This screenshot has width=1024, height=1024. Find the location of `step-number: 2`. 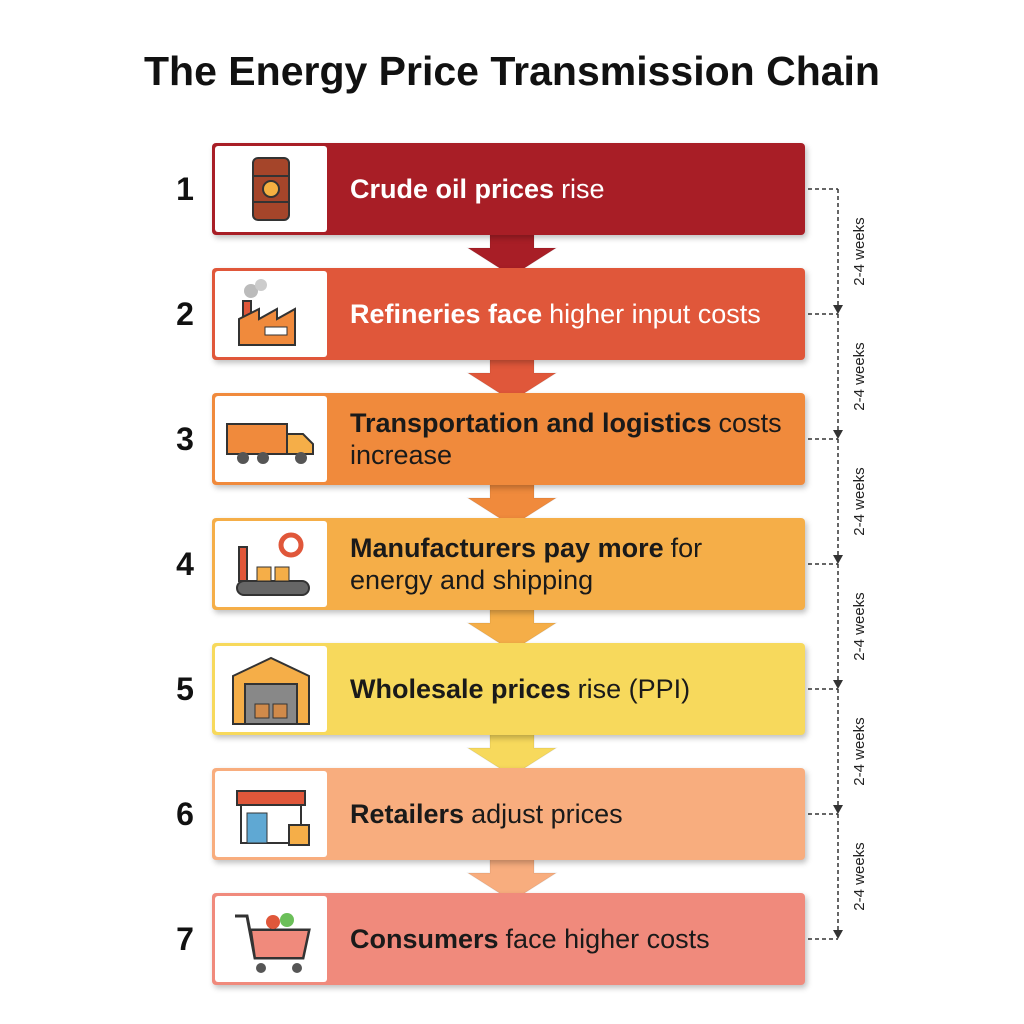

step-number: 2 is located at coordinates (185, 314).